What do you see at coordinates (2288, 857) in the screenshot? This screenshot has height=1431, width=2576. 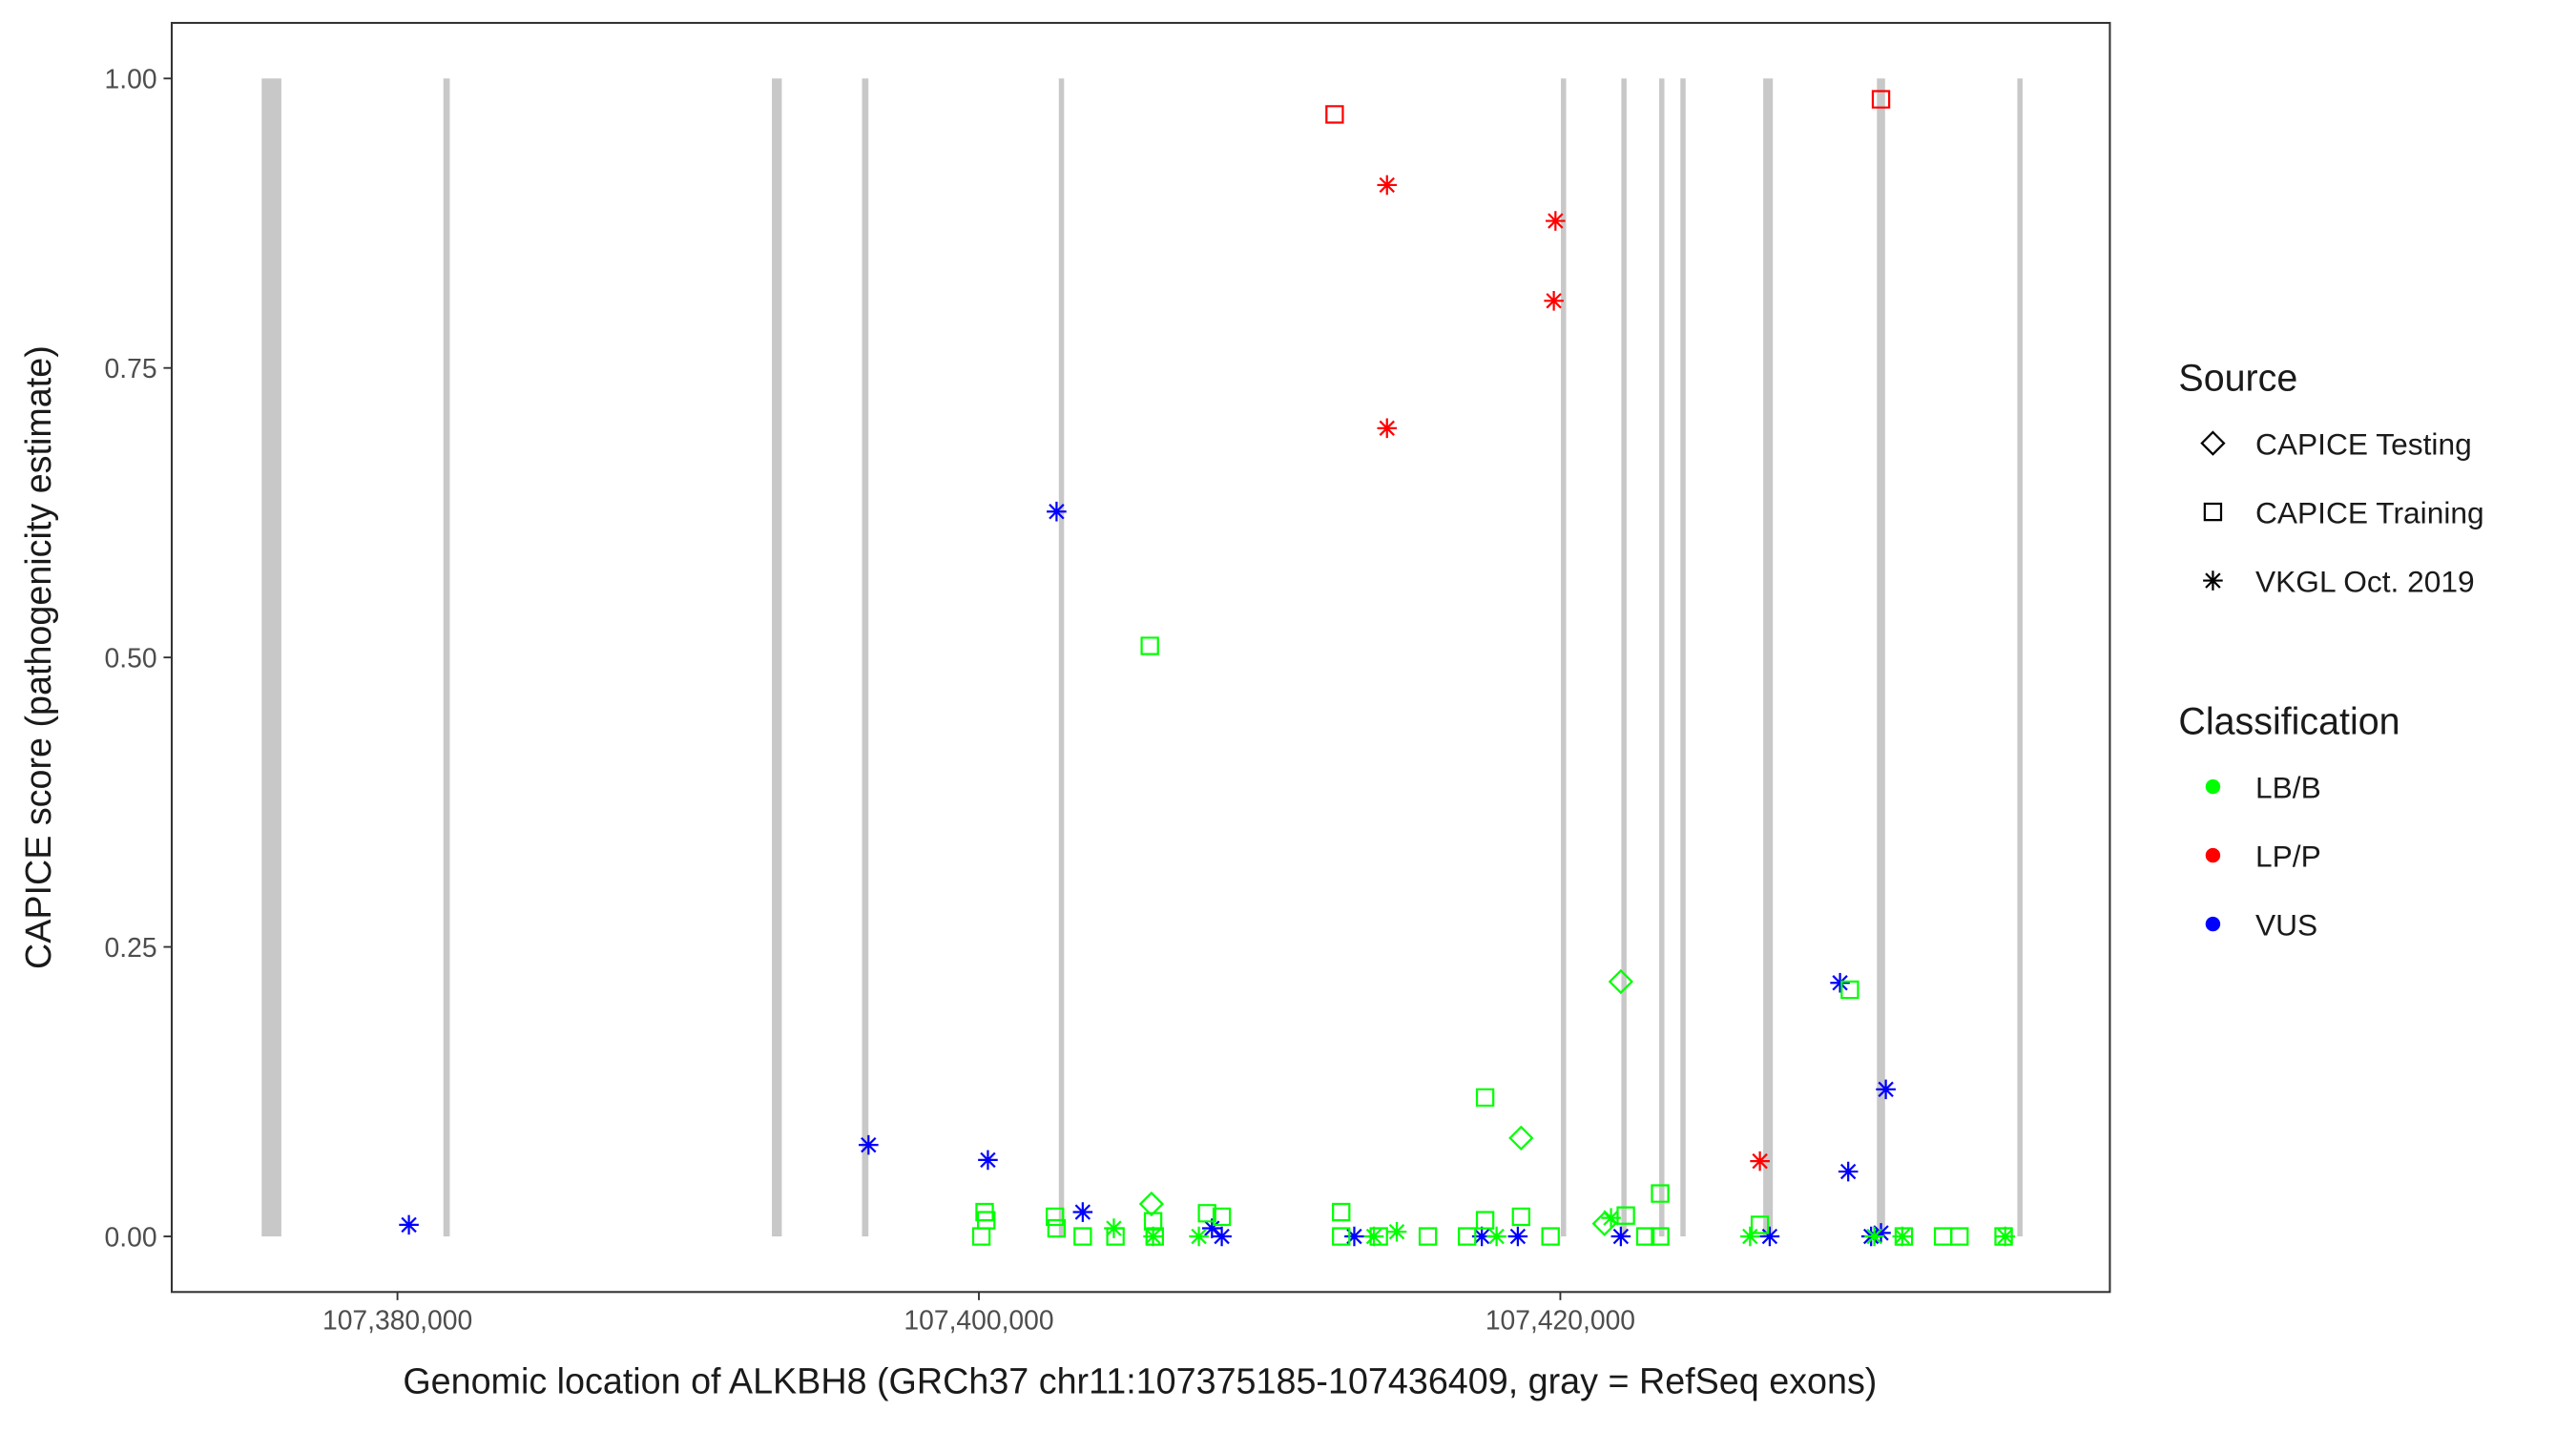 I see `legend-label: LP/P` at bounding box center [2288, 857].